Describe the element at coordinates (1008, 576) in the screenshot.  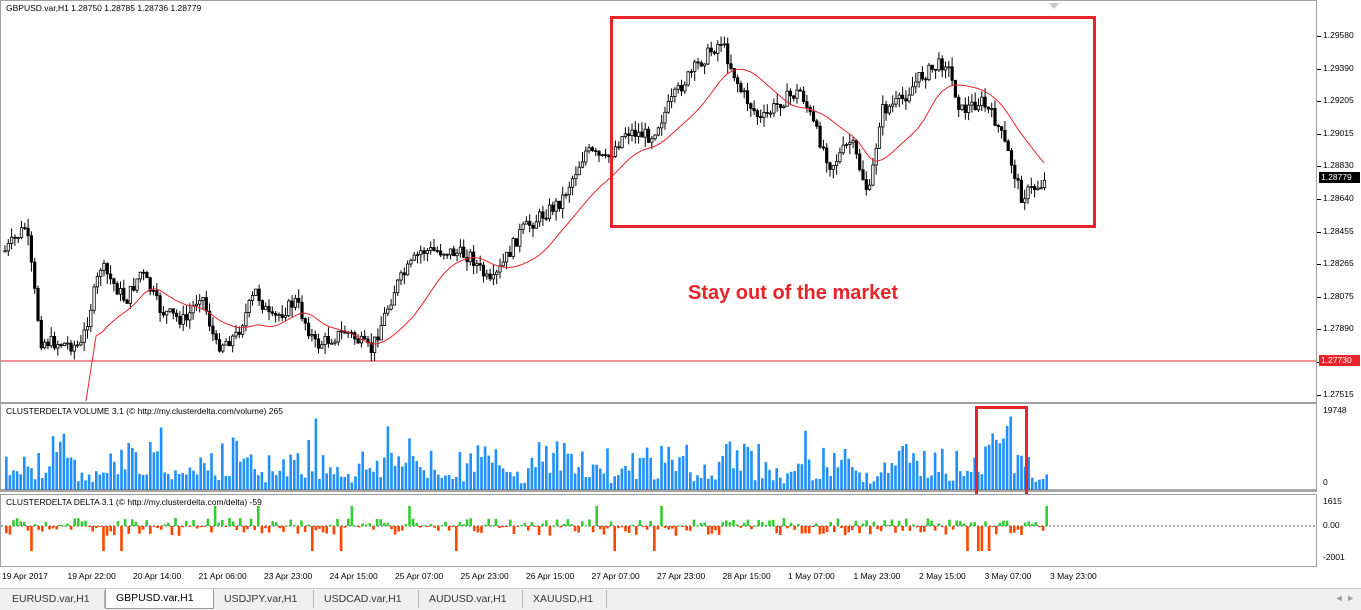
I see `time-tick-label: 3 May 07:00` at that location.